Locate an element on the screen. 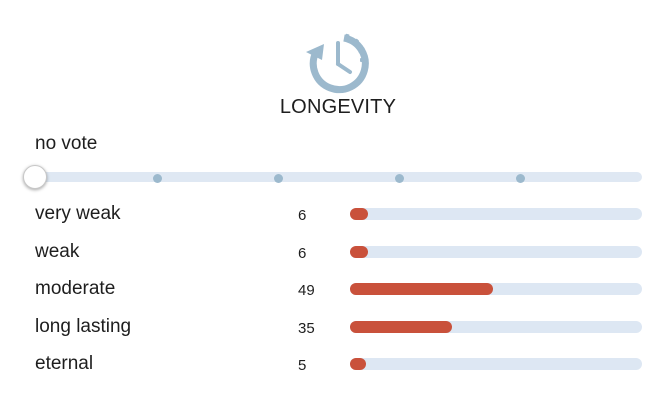 This screenshot has width=662, height=406. result-label: moderate is located at coordinates (75, 288).